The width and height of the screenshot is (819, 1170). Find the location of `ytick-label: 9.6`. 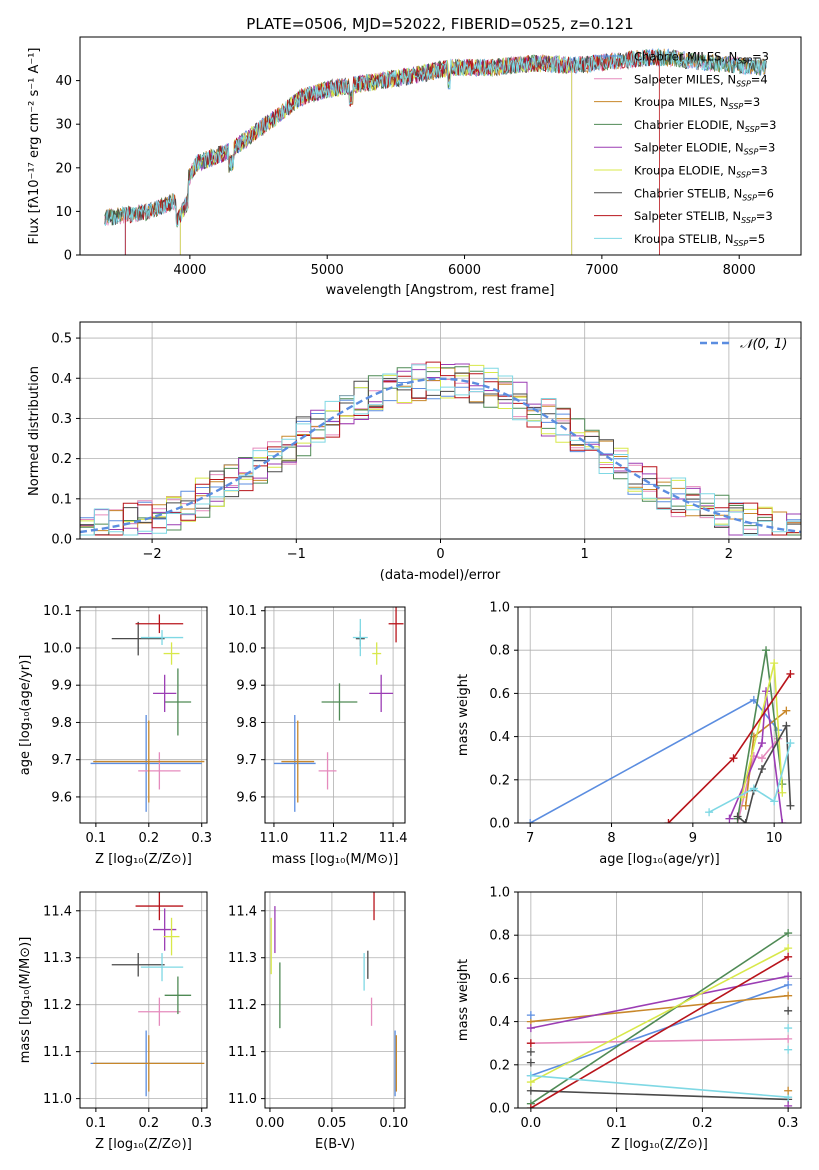

ytick-label: 9.6 is located at coordinates (246, 797).